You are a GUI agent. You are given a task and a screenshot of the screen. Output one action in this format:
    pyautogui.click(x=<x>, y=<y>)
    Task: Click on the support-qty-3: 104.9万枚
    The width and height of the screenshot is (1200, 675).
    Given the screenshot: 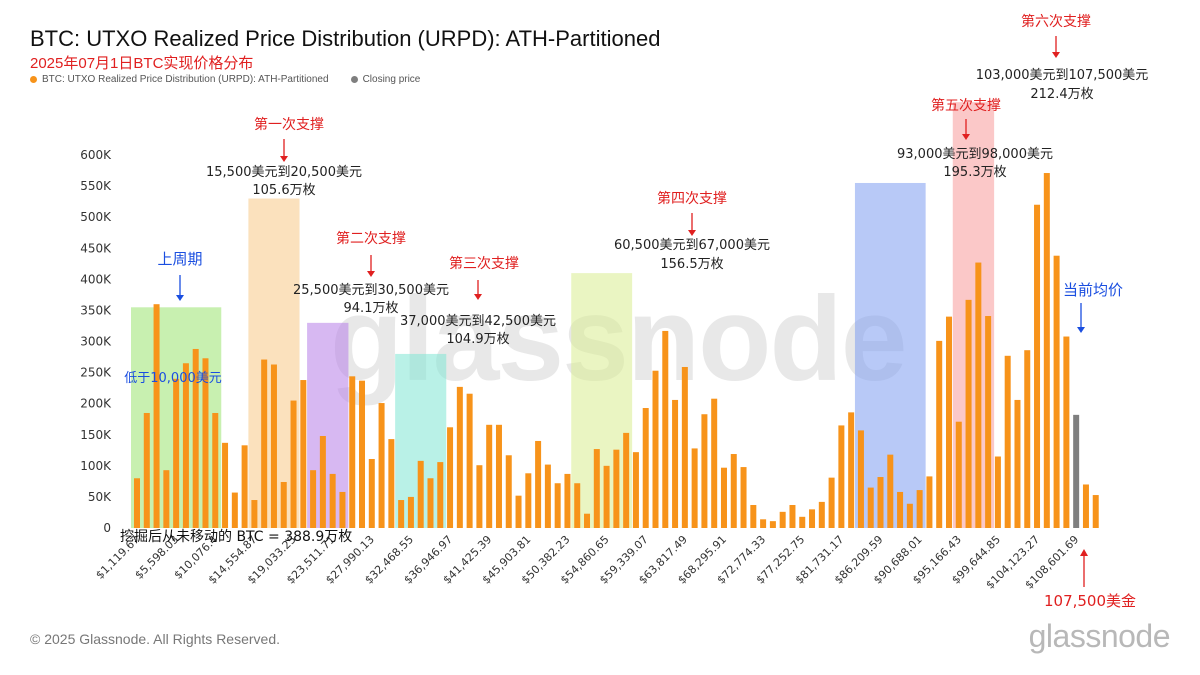 What is the action you would take?
    pyautogui.click(x=477, y=339)
    